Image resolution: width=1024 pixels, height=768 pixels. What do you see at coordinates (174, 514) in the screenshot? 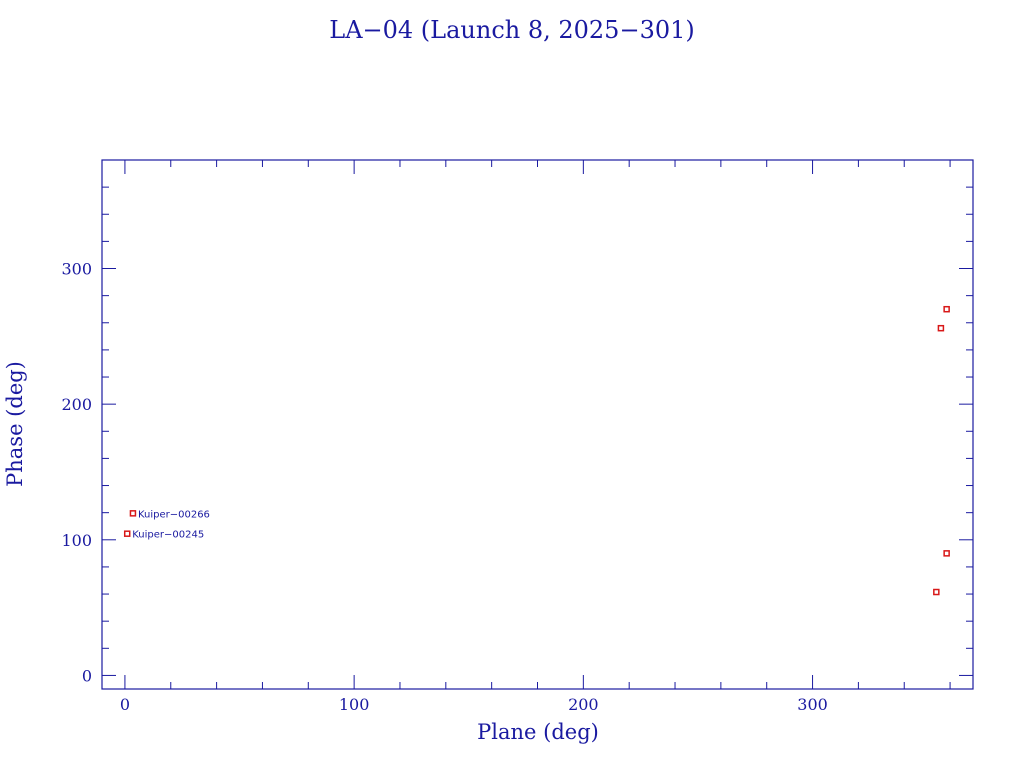
I see `point-label: Kuiper−00266` at bounding box center [174, 514].